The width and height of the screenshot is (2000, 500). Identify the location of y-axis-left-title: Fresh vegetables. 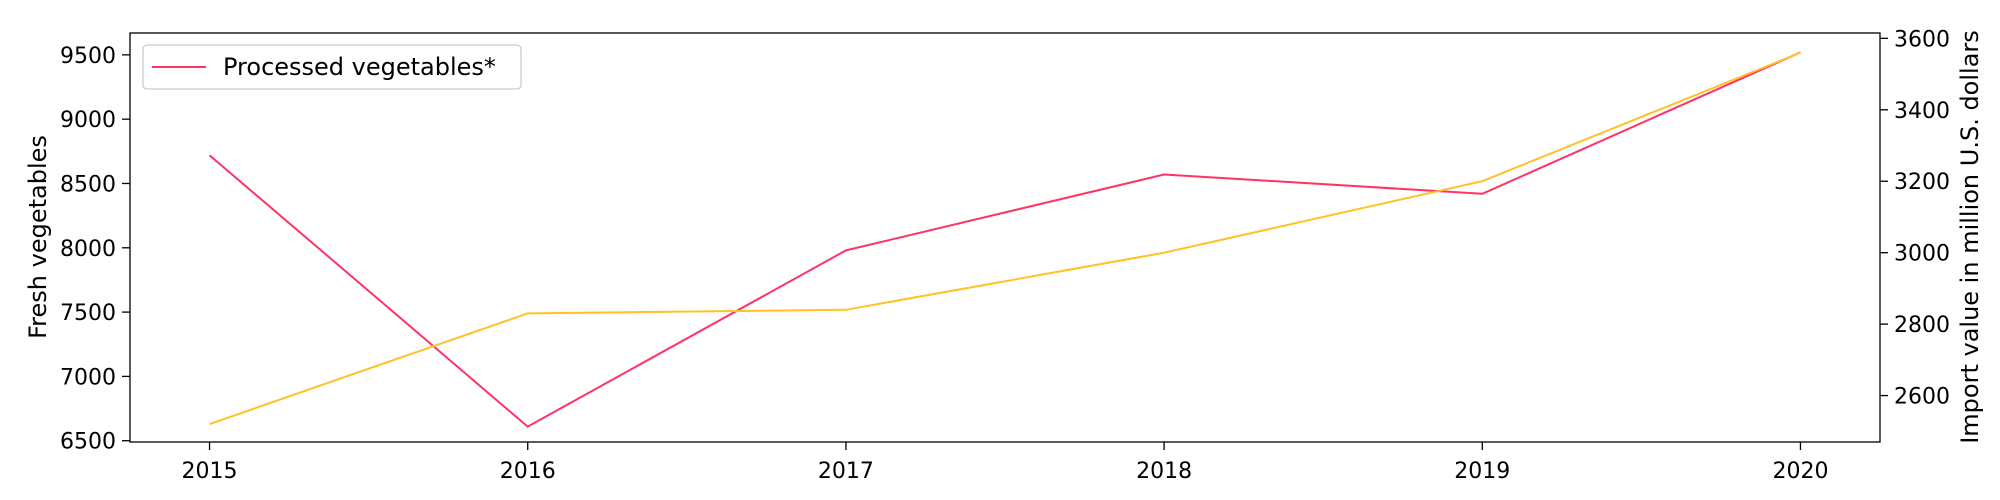
(38, 237).